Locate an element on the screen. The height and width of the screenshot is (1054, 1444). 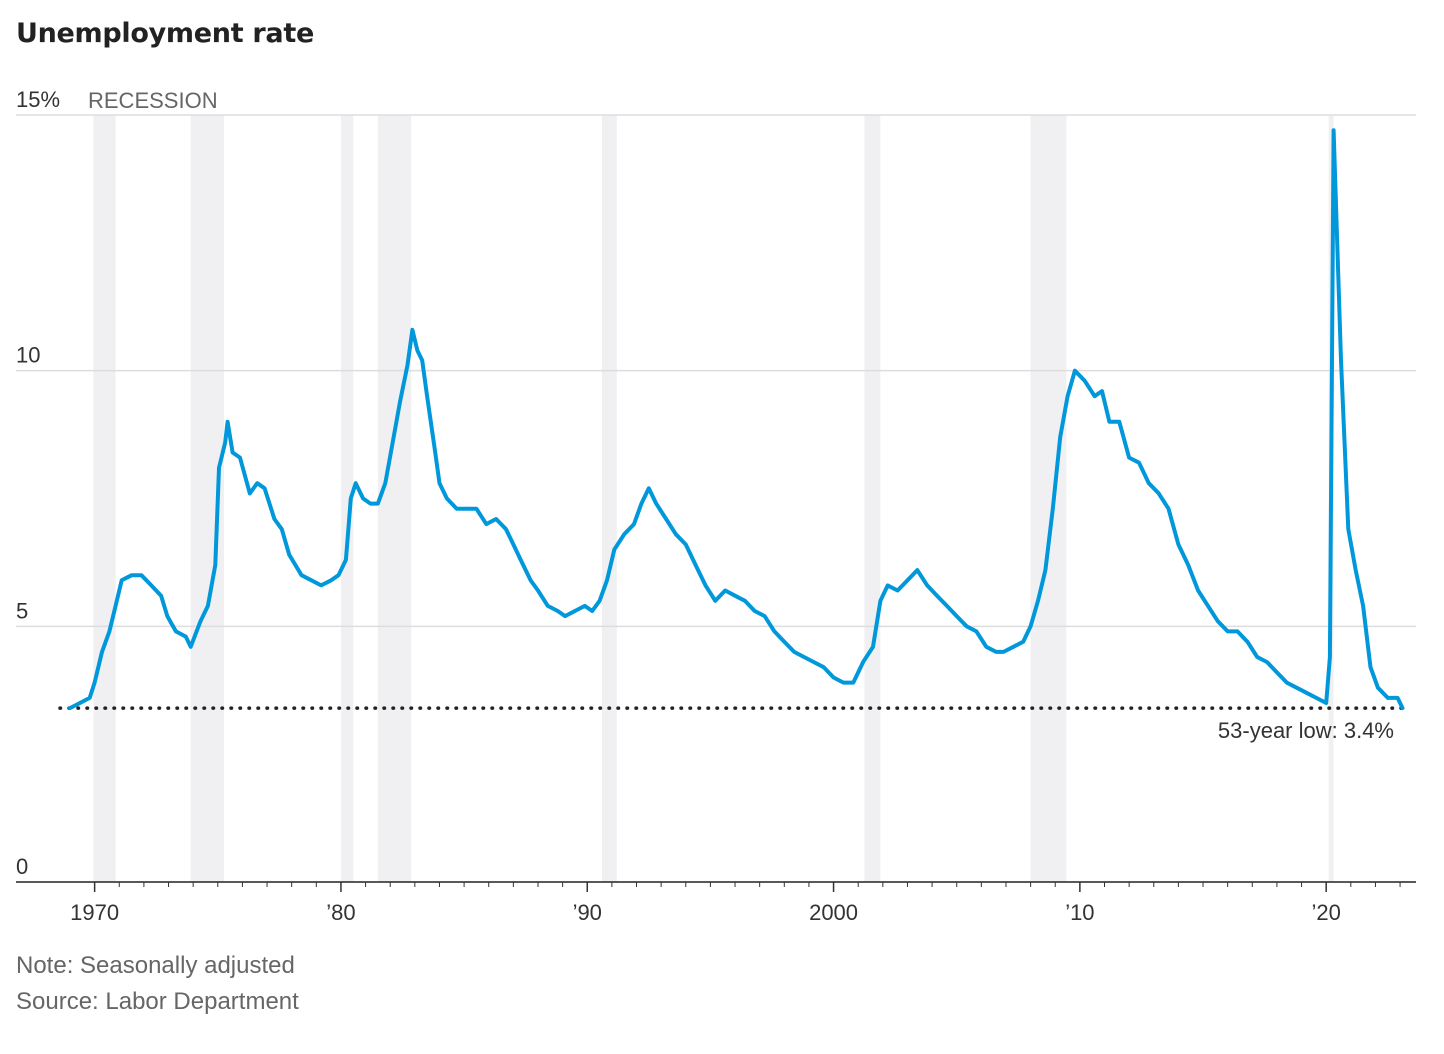
chart-title: Unemployment rate is located at coordinates (165, 33).